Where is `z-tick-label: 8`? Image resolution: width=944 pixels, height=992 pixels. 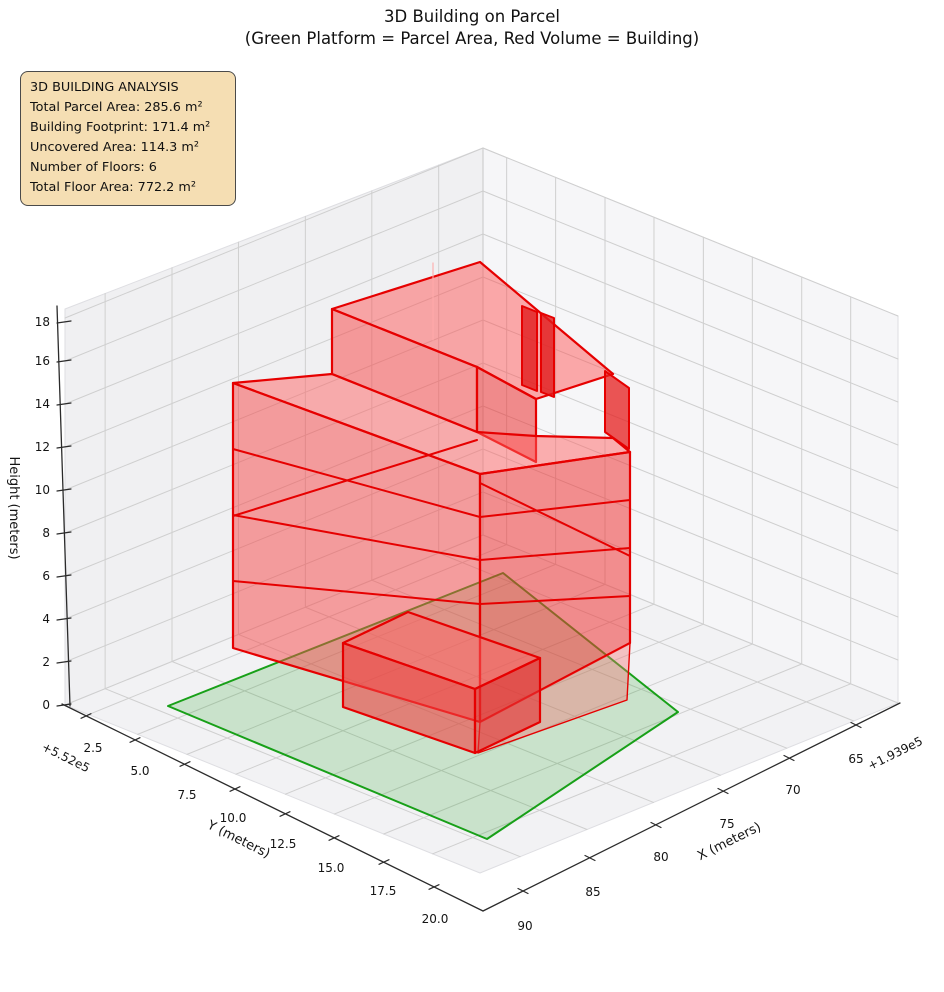
z-tick-label: 8 is located at coordinates (46, 533).